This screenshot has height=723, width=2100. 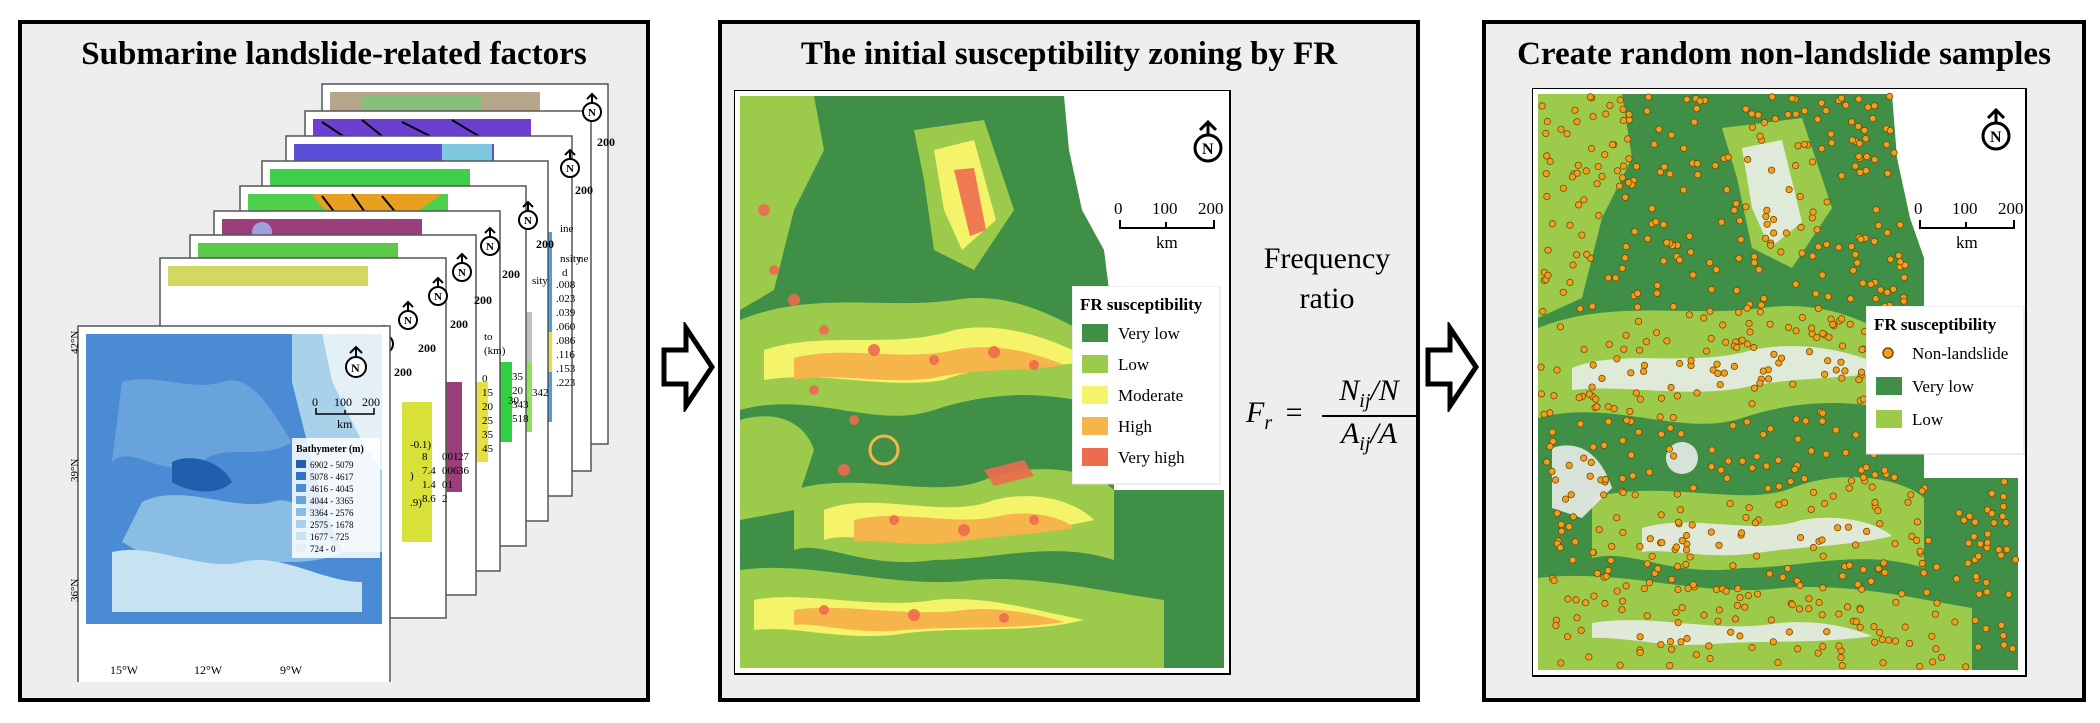 What do you see at coordinates (462, 267) in the screenshot?
I see `north-arrow-icon: N` at bounding box center [462, 267].